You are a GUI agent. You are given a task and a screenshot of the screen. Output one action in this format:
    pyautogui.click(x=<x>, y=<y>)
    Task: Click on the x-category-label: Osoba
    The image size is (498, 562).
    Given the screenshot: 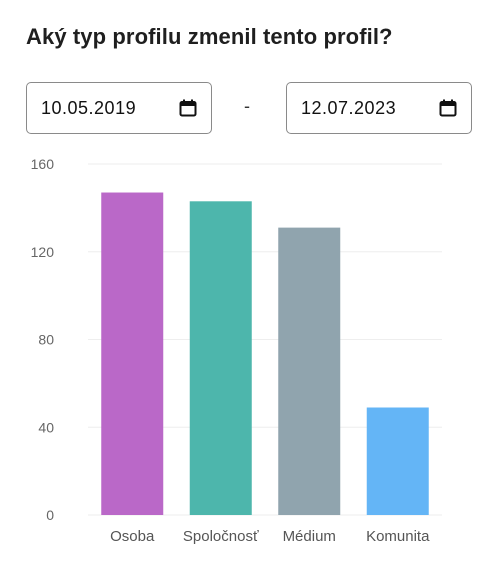 What is the action you would take?
    pyautogui.click(x=132, y=536)
    